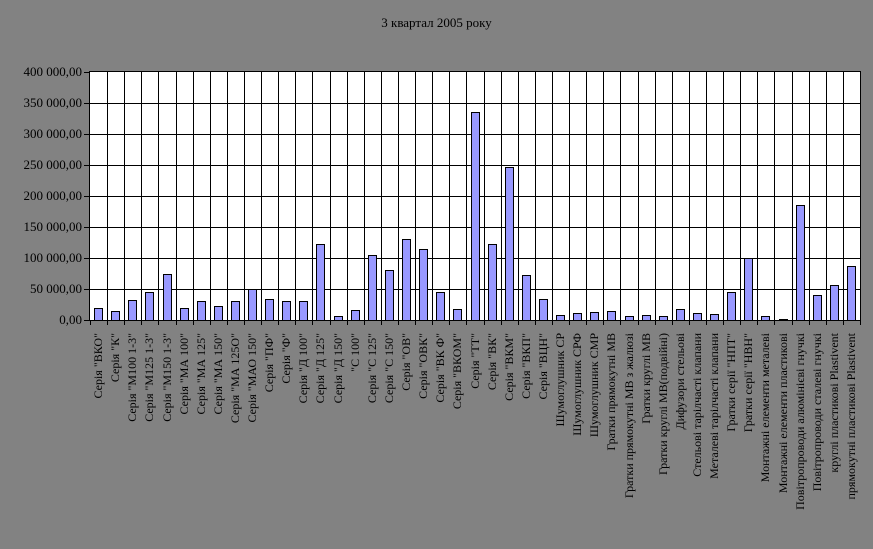 The width and height of the screenshot is (873, 549). Describe the element at coordinates (132, 377) in the screenshot. I see `category-label: Серія "М100 1-3"` at that location.